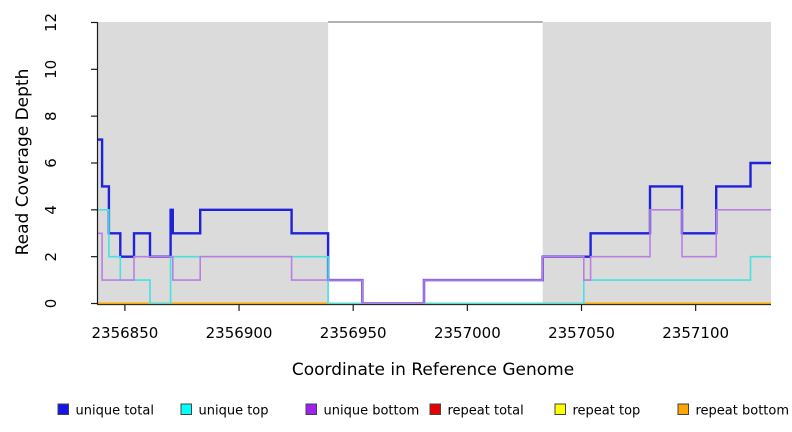 This screenshot has height=432, width=792. Describe the element at coordinates (51, 116) in the screenshot. I see `y-tick-label: 8` at that location.